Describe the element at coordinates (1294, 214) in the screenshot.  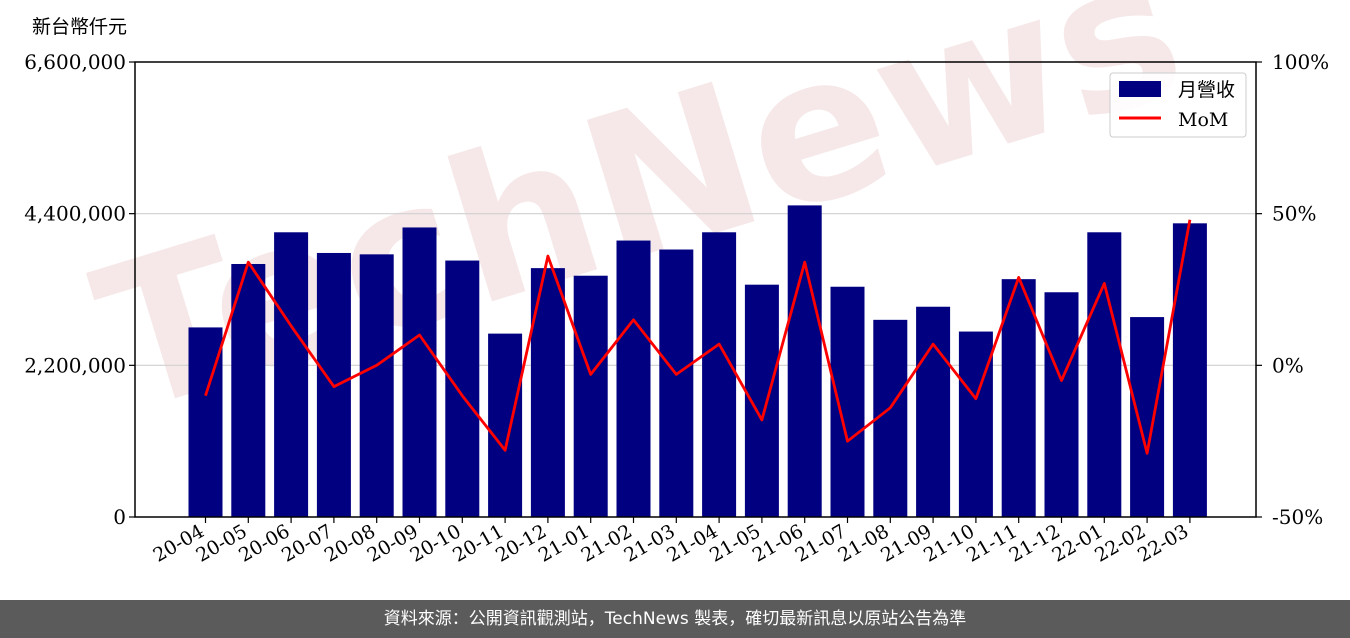
I see `right-tick-label: 50%` at that location.